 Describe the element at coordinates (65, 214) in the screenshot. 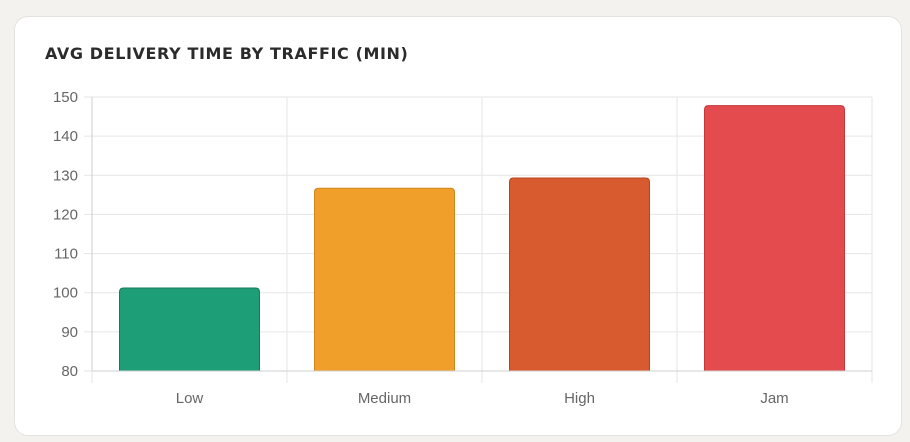

I see `y-tick-label: 120` at that location.